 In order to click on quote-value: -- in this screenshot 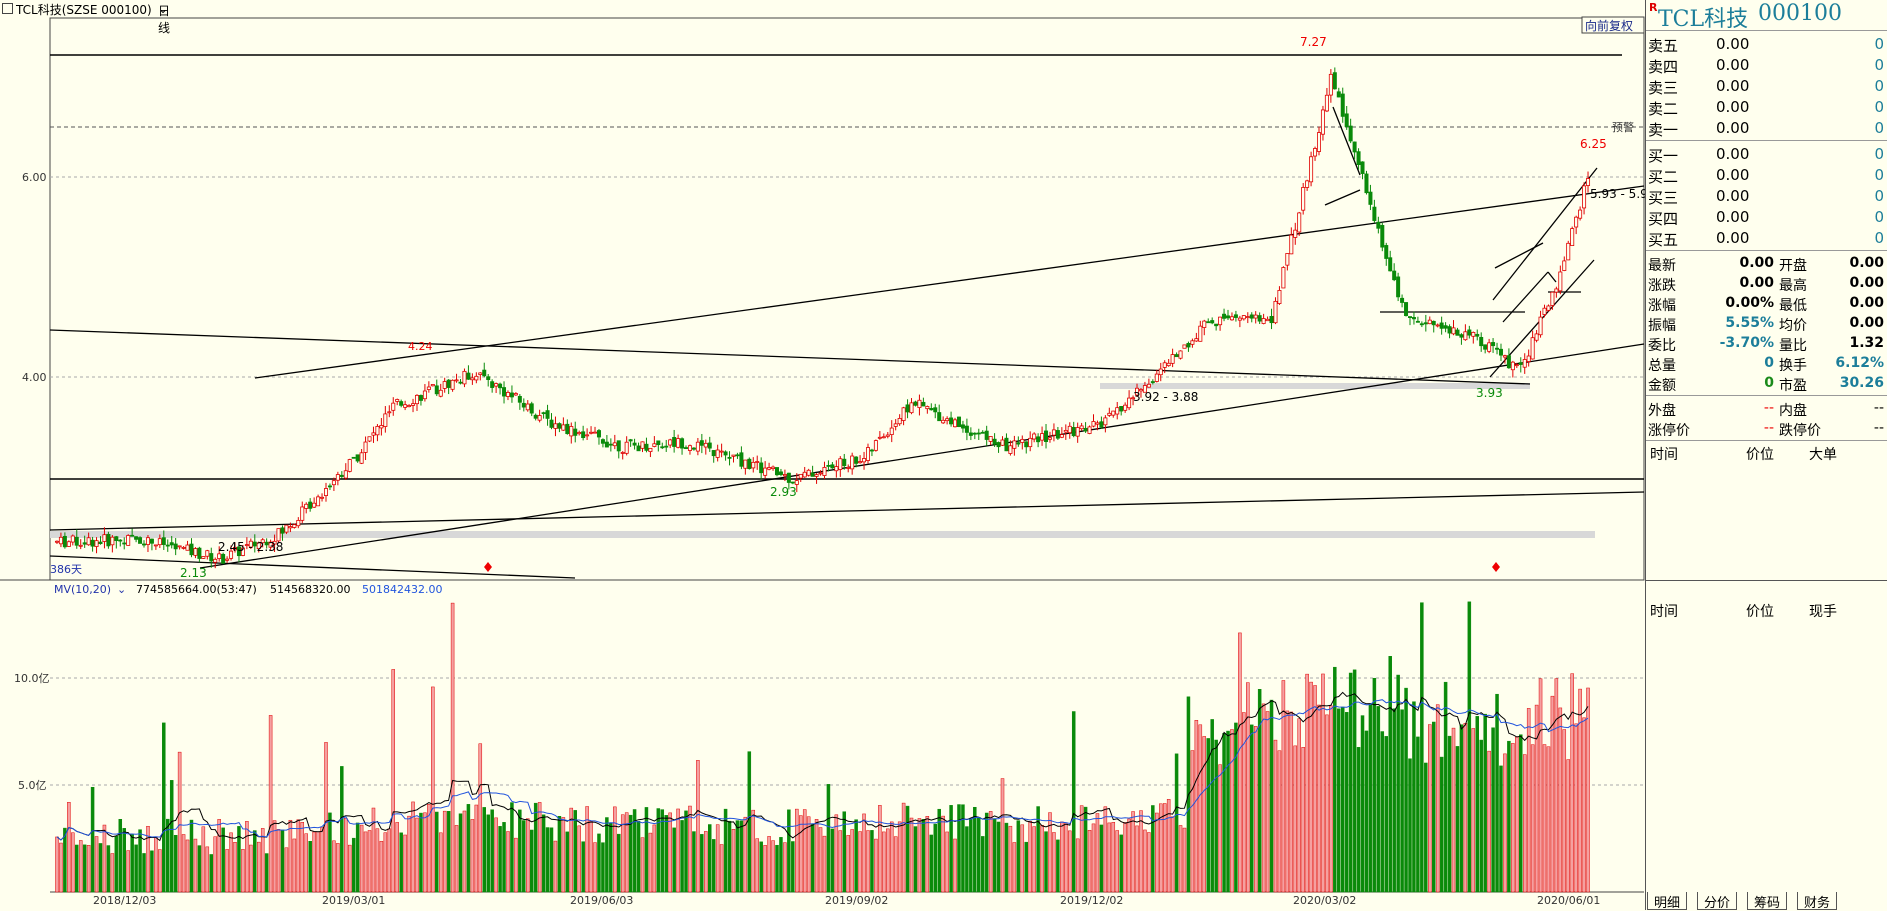, I will do `click(1768, 428)`.